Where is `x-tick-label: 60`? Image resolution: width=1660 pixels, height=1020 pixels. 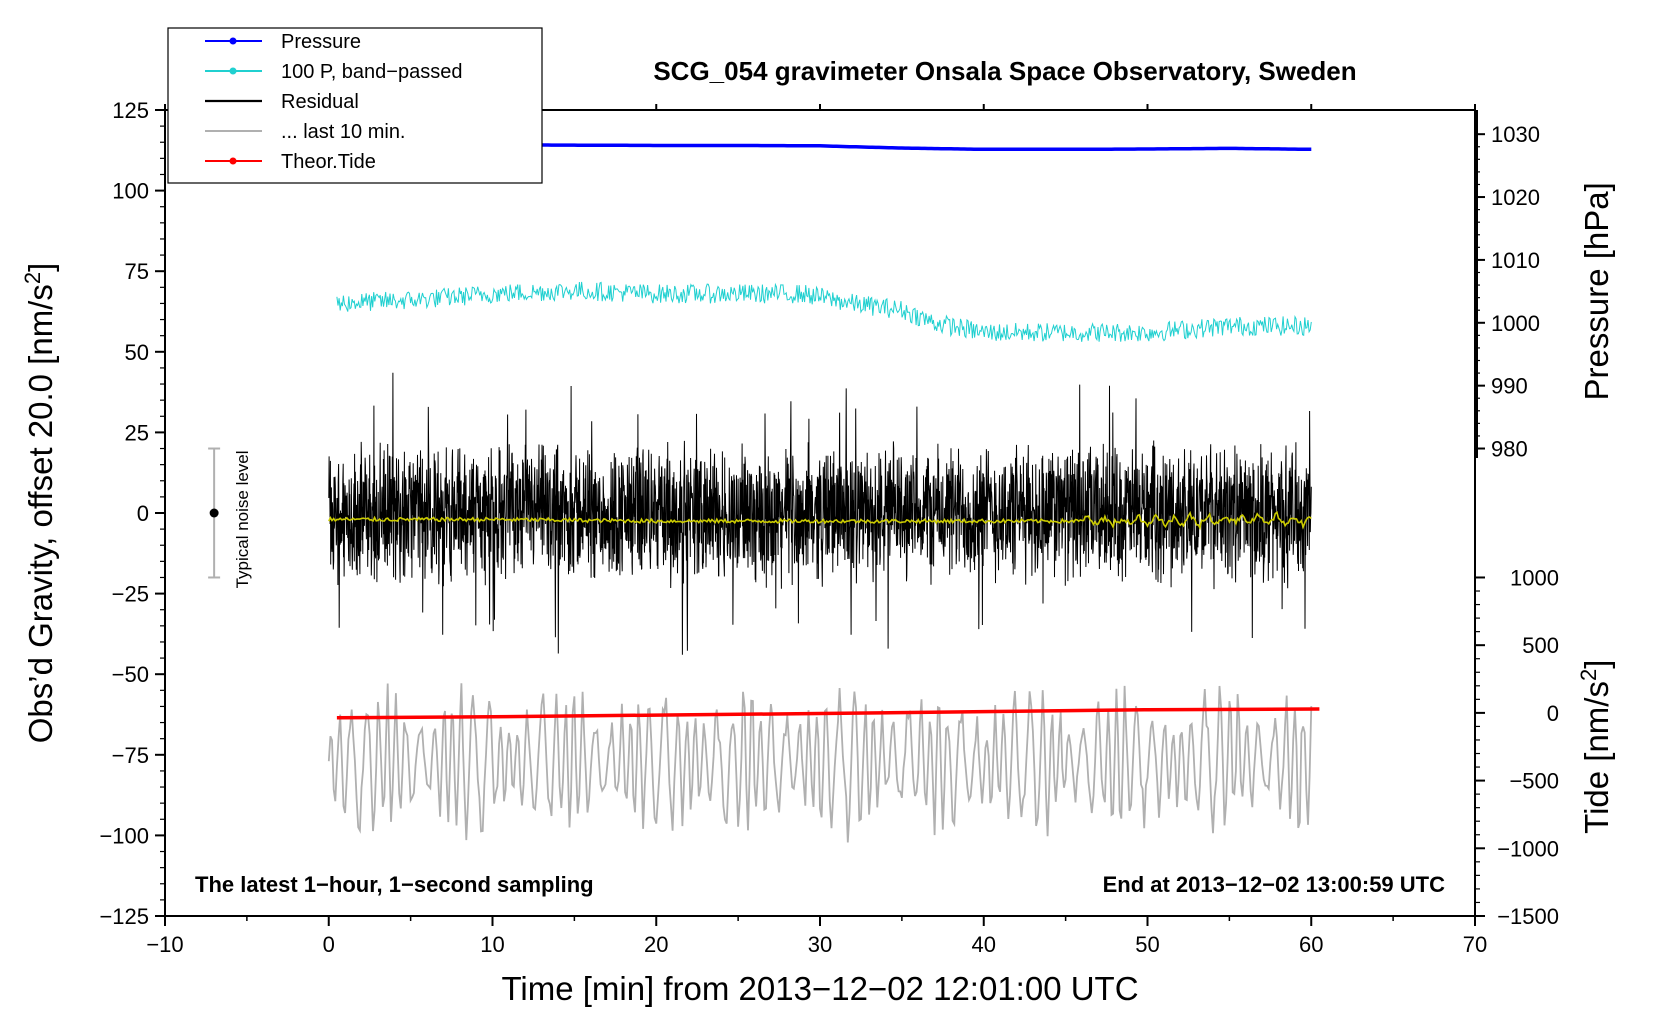
x-tick-label: 60 is located at coordinates (1311, 944).